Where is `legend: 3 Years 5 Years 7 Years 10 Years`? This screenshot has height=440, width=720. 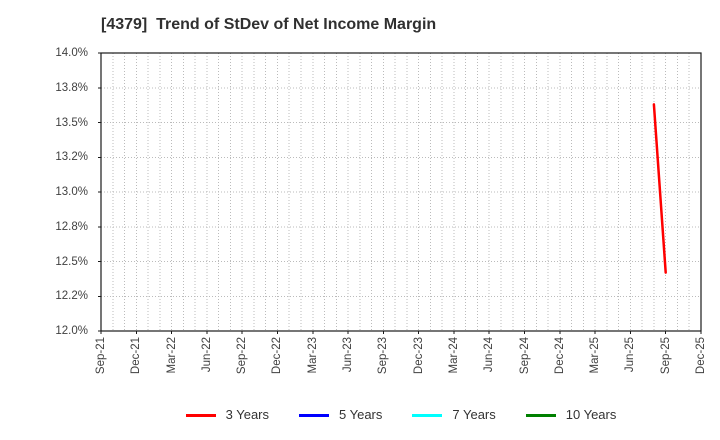
legend: 3 Years 5 Years 7 Years 10 Years is located at coordinates (401, 415).